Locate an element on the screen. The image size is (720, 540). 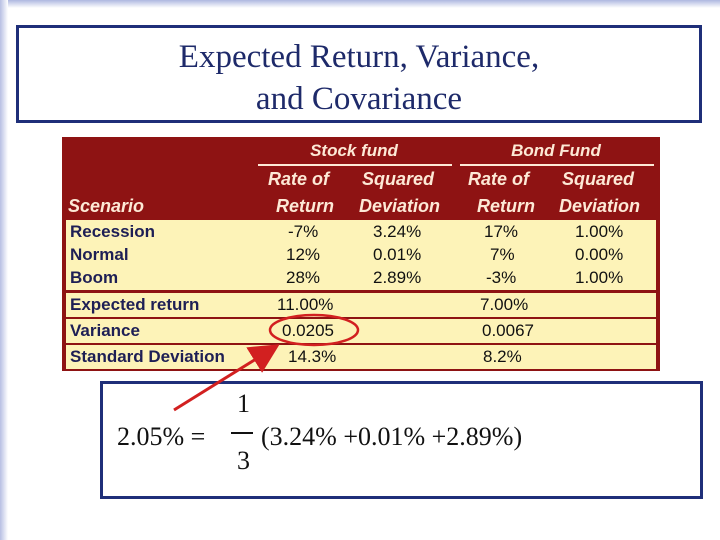
table-row-variance: Variance 0.0205 0.0067 is located at coordinates (361, 330).